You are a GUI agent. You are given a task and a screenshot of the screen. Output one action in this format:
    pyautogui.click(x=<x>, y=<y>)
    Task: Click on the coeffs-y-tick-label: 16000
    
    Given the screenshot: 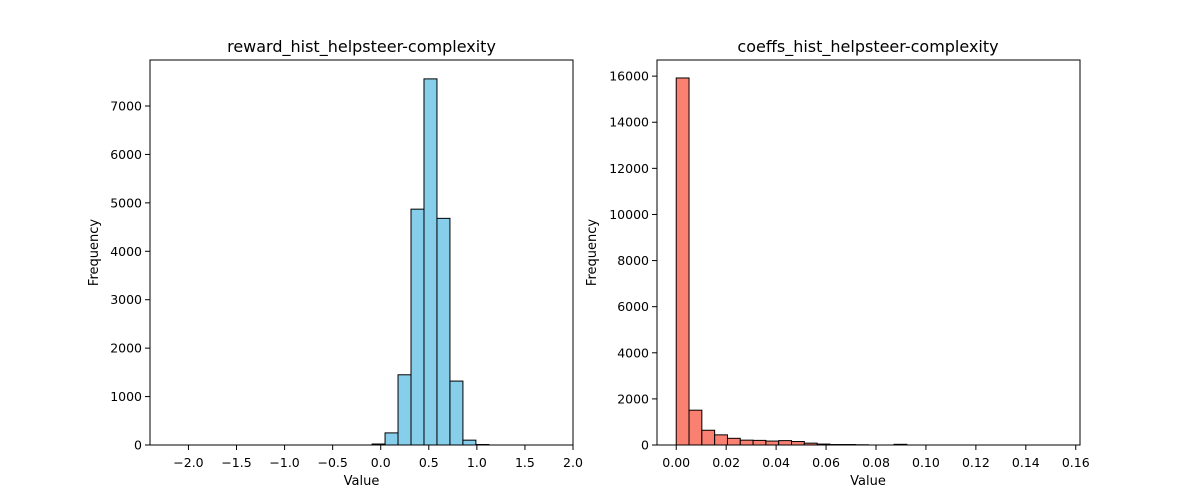 What is the action you would take?
    pyautogui.click(x=629, y=76)
    